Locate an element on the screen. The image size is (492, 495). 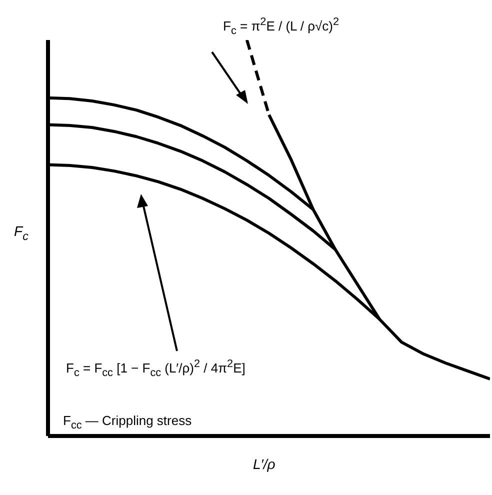
annotation: F$_{cc}$ — Crippling stress is located at coordinates (127, 422).